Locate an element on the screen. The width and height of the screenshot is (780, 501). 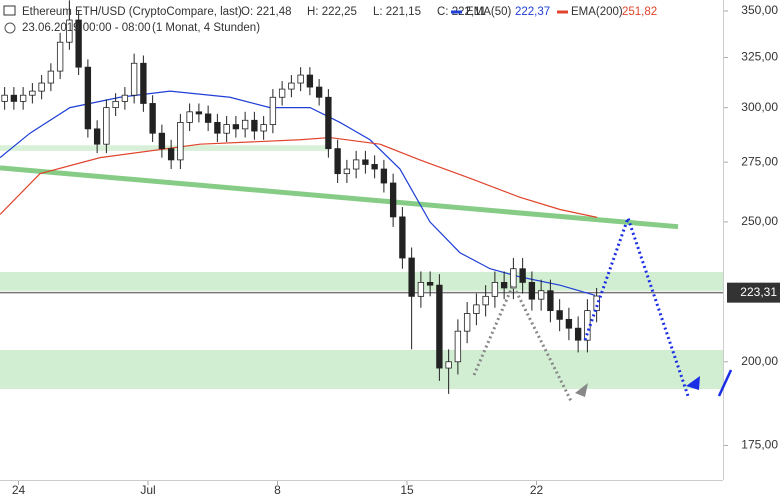
y-tick-label: 200,00 is located at coordinates (759, 361).